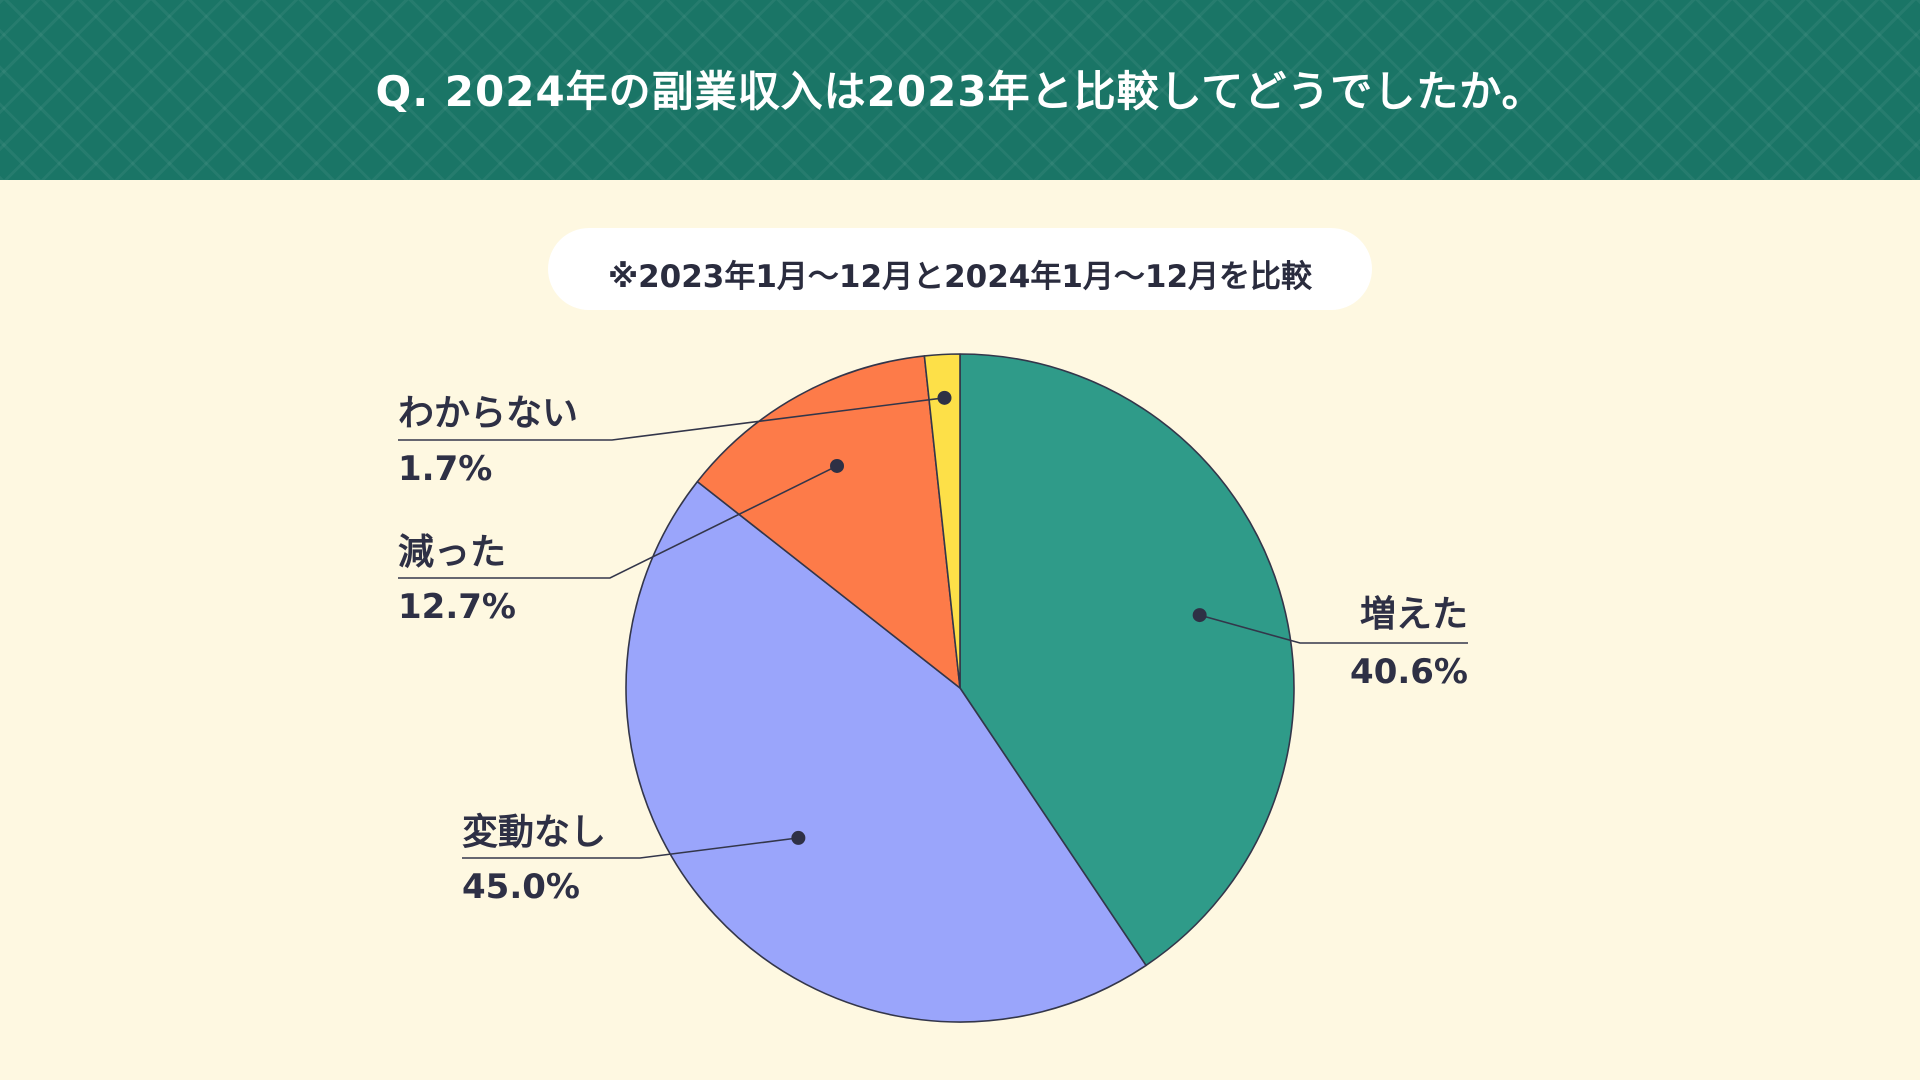 The height and width of the screenshot is (1080, 1920). Describe the element at coordinates (886, 751) in the screenshot. I see `pie-slice-no-change` at that location.